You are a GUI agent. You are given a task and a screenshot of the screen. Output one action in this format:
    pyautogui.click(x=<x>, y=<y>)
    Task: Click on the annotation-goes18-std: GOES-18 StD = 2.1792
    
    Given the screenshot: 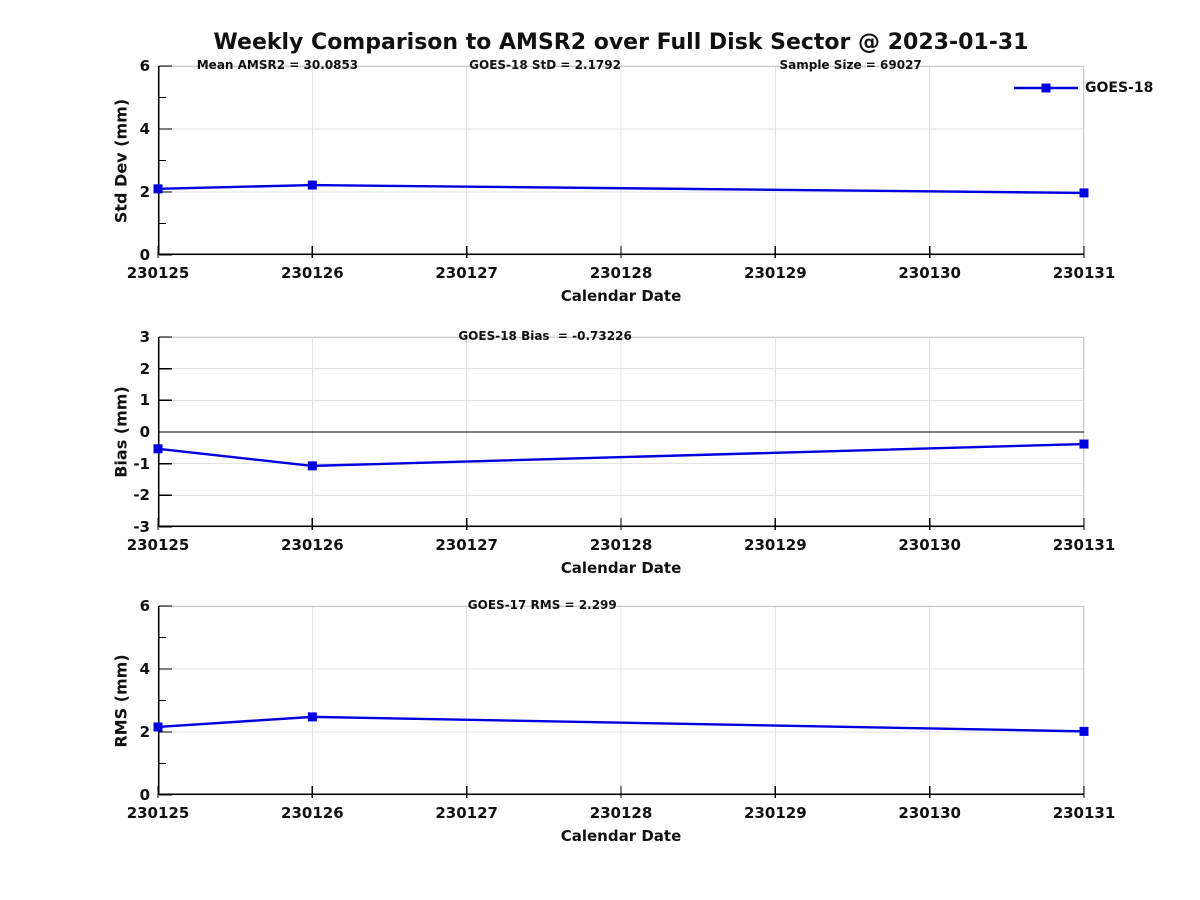 What is the action you would take?
    pyautogui.click(x=545, y=65)
    